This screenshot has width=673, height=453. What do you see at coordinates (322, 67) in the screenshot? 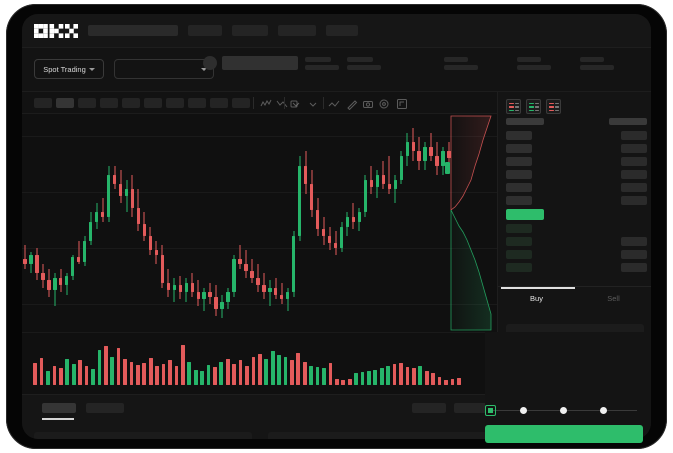
I see `stat-change-value` at bounding box center [322, 67].